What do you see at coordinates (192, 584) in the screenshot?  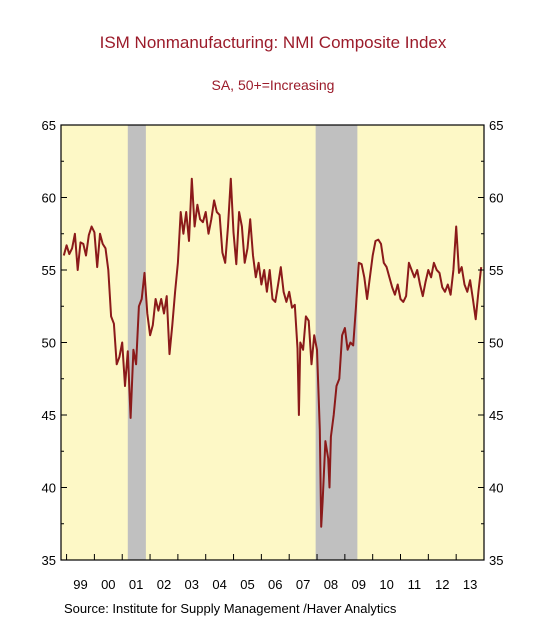 I see `x-tick-label: 03` at bounding box center [192, 584].